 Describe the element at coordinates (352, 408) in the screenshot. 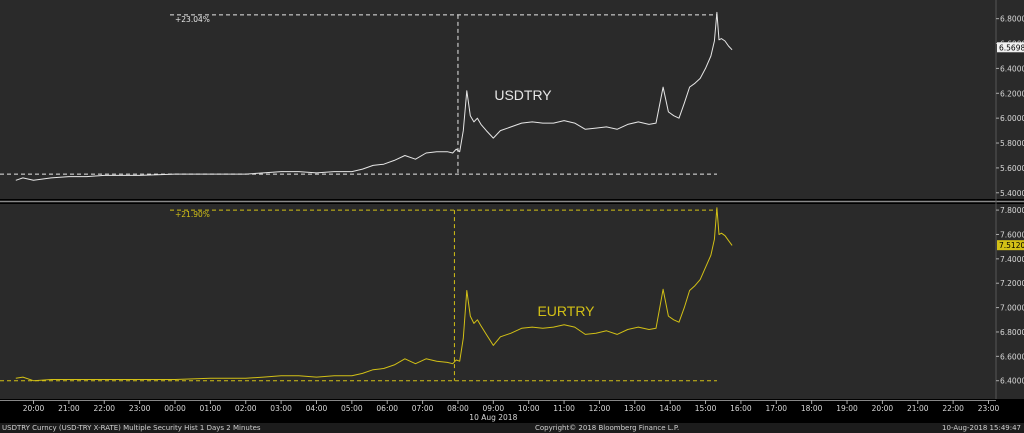

I see `x-tick-label: 05:00` at that location.